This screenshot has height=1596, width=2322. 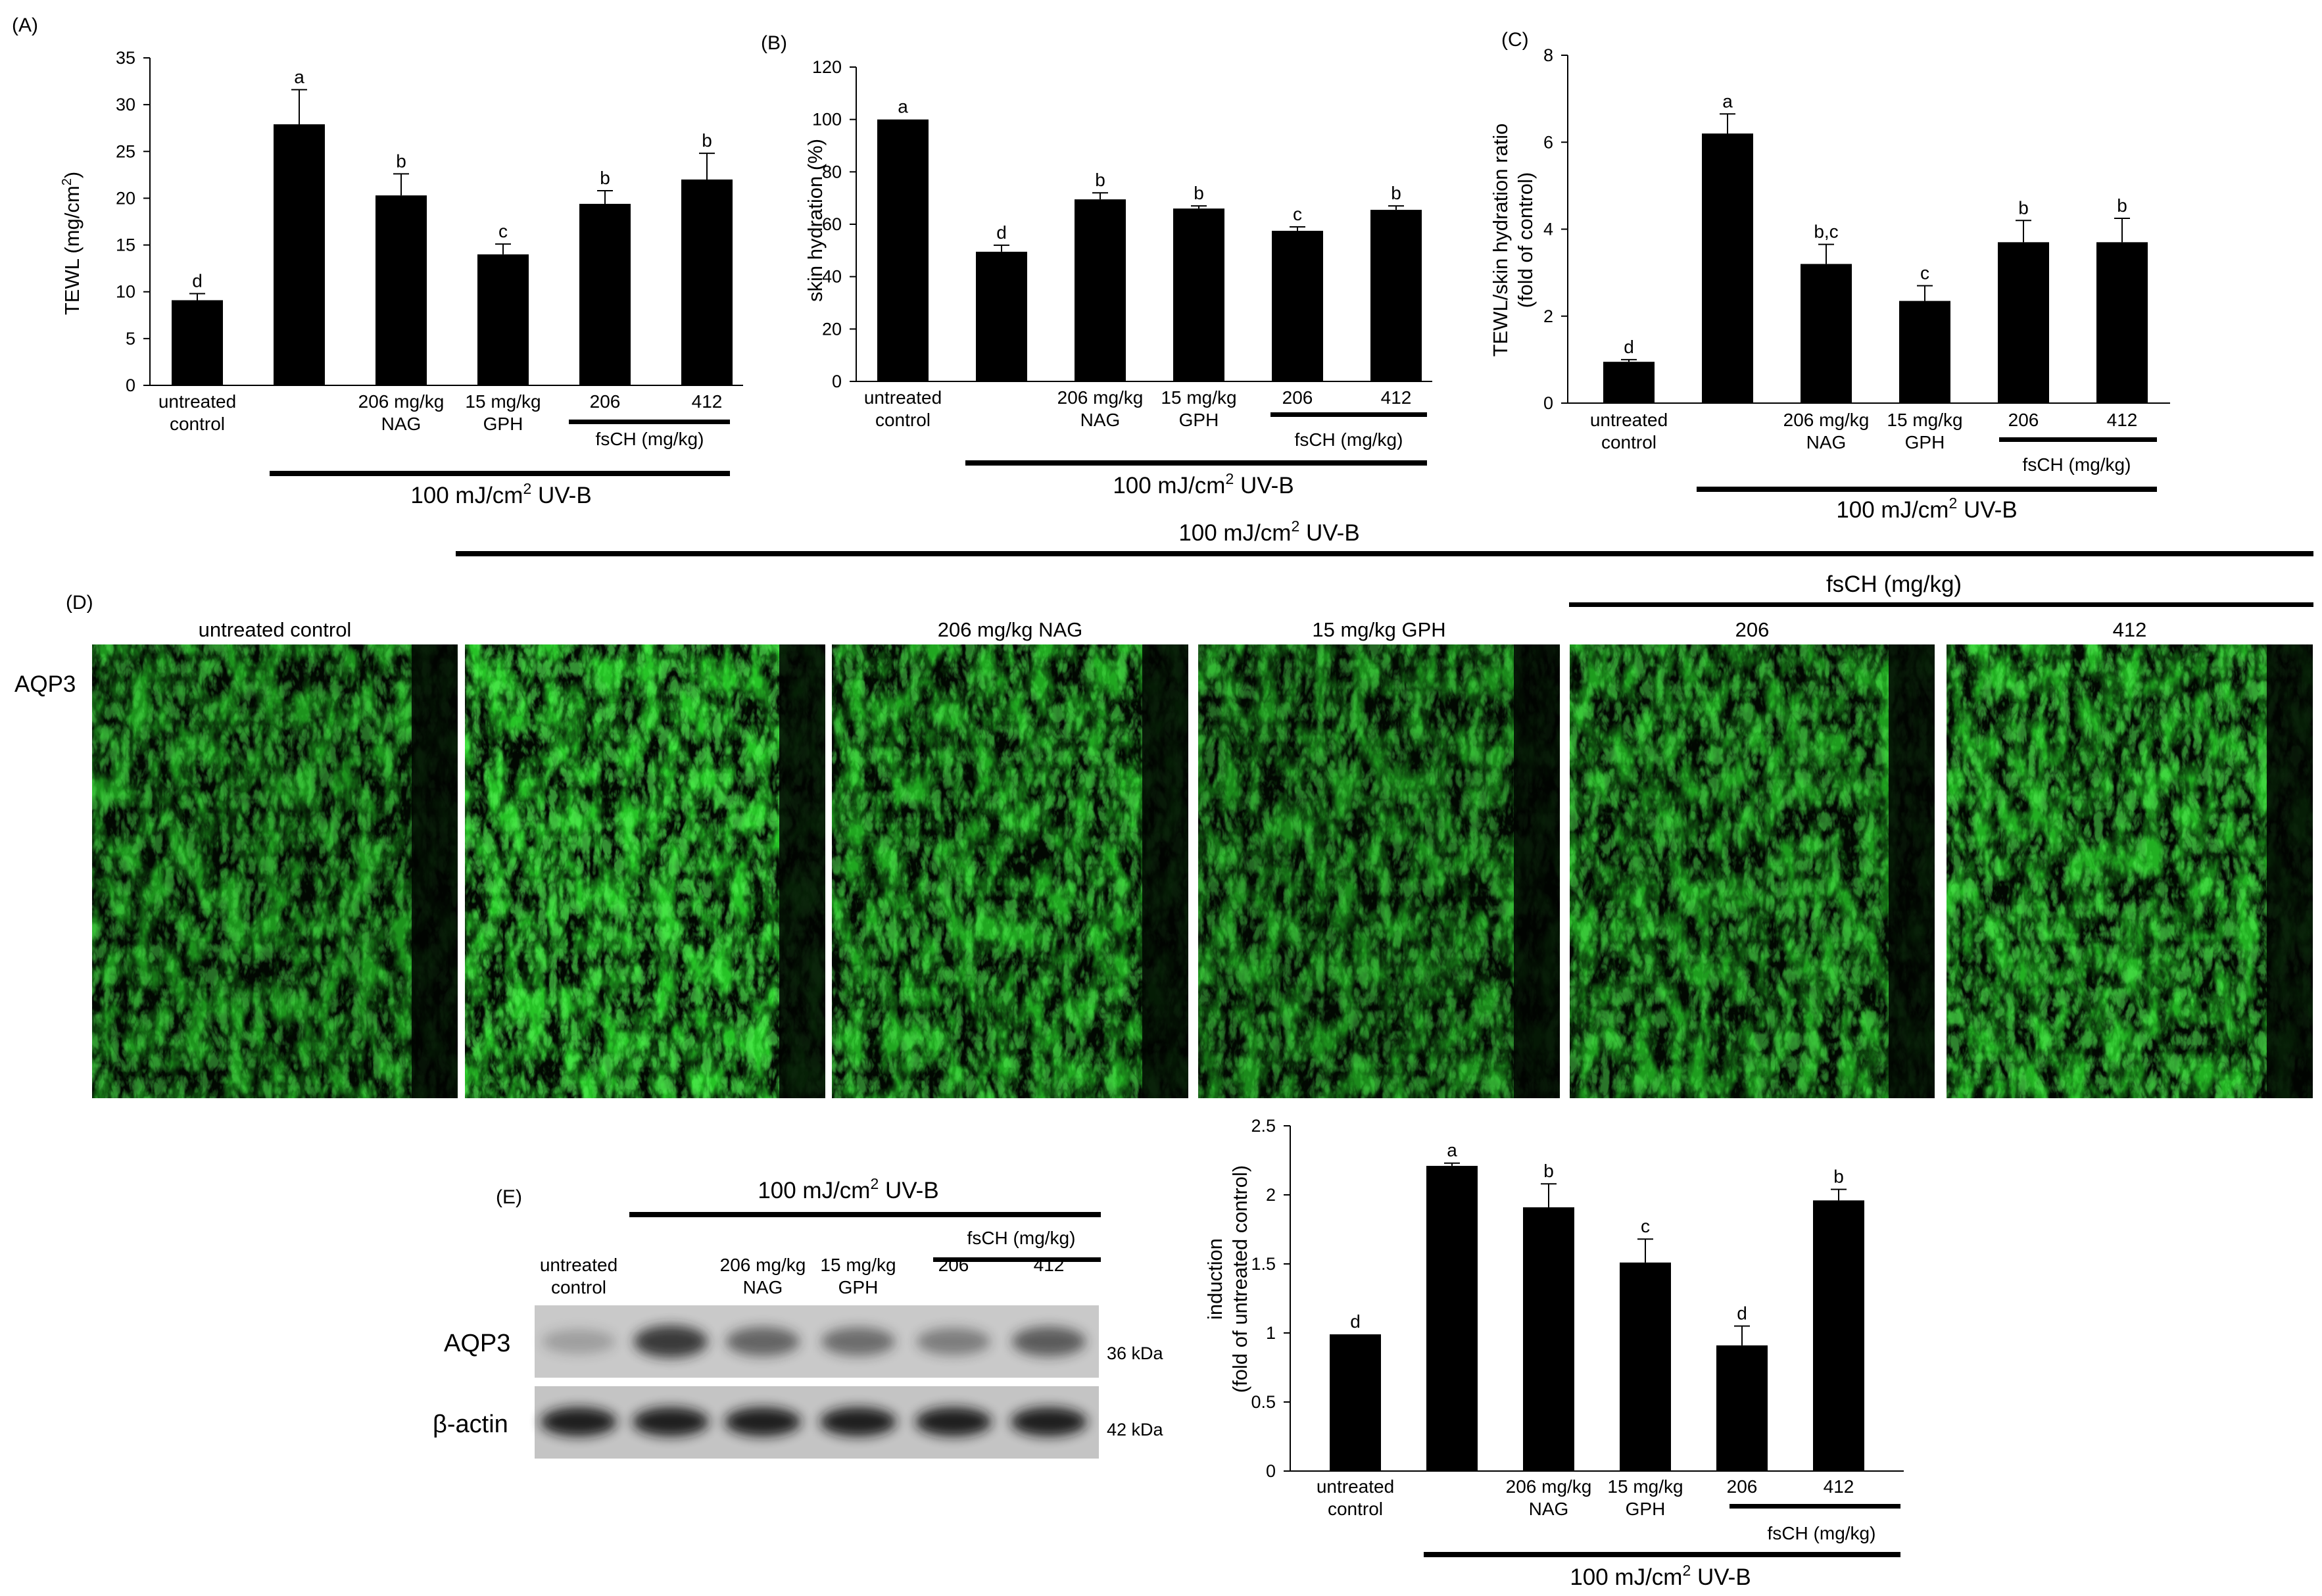 I want to click on chart-a-uvb-label: 100 mJ/cm2 UV-B, so click(x=500, y=494).